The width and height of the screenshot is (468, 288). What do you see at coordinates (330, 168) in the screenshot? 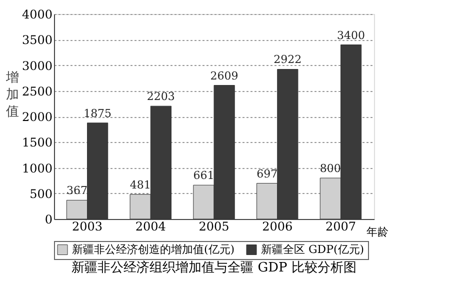
I see `data-label: 800` at bounding box center [330, 168].